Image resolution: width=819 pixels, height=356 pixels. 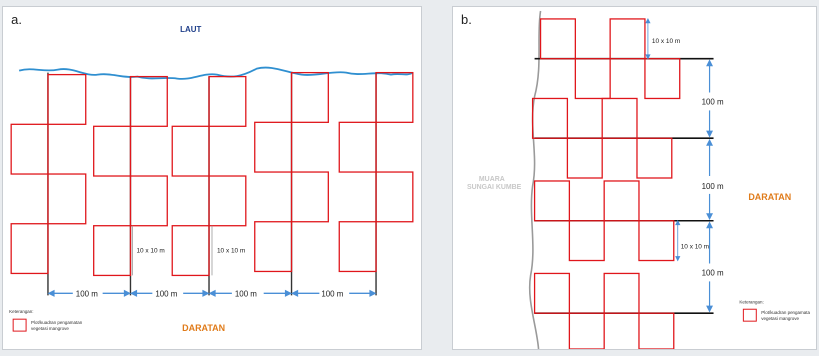 What do you see at coordinates (466, 19) in the screenshot?
I see `panel-b-label: b.` at bounding box center [466, 19].